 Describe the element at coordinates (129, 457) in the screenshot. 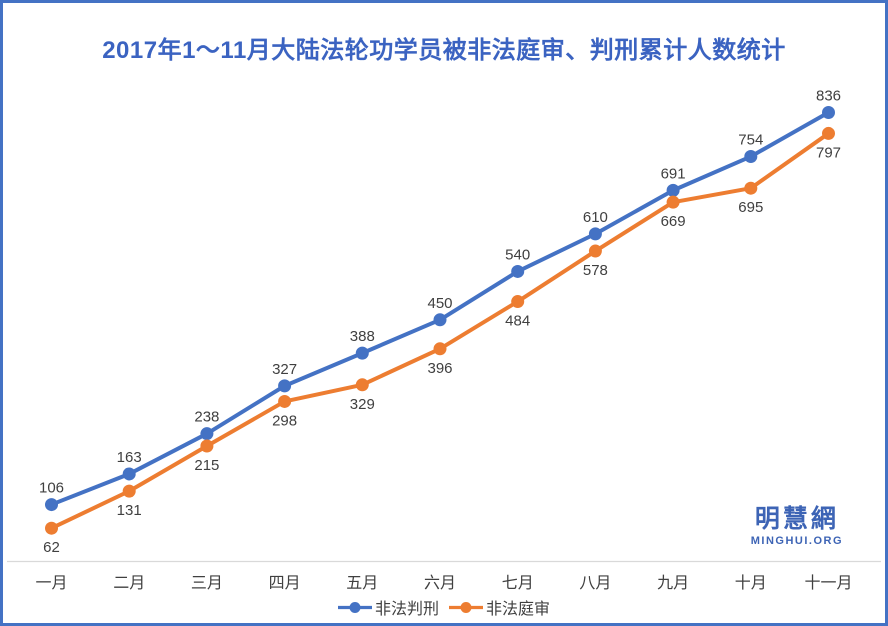

I see `data-label-sentenced: 163` at that location.